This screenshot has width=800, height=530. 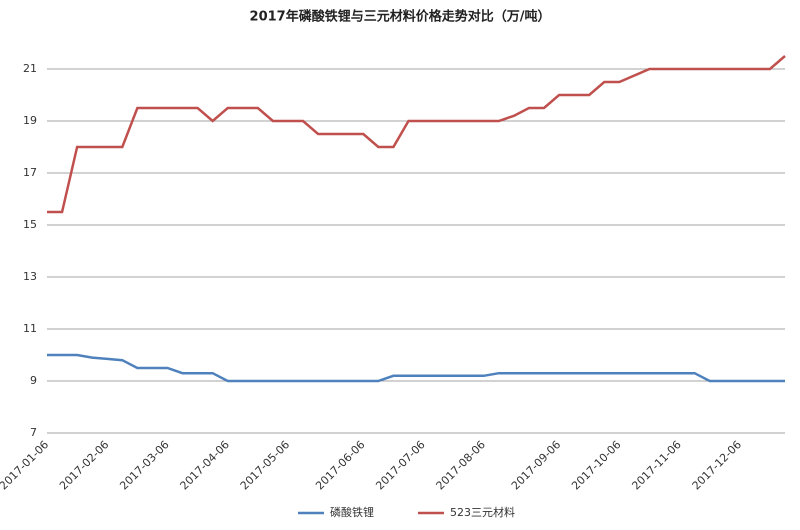 I want to click on y-tick-label: 17, so click(x=30, y=172).